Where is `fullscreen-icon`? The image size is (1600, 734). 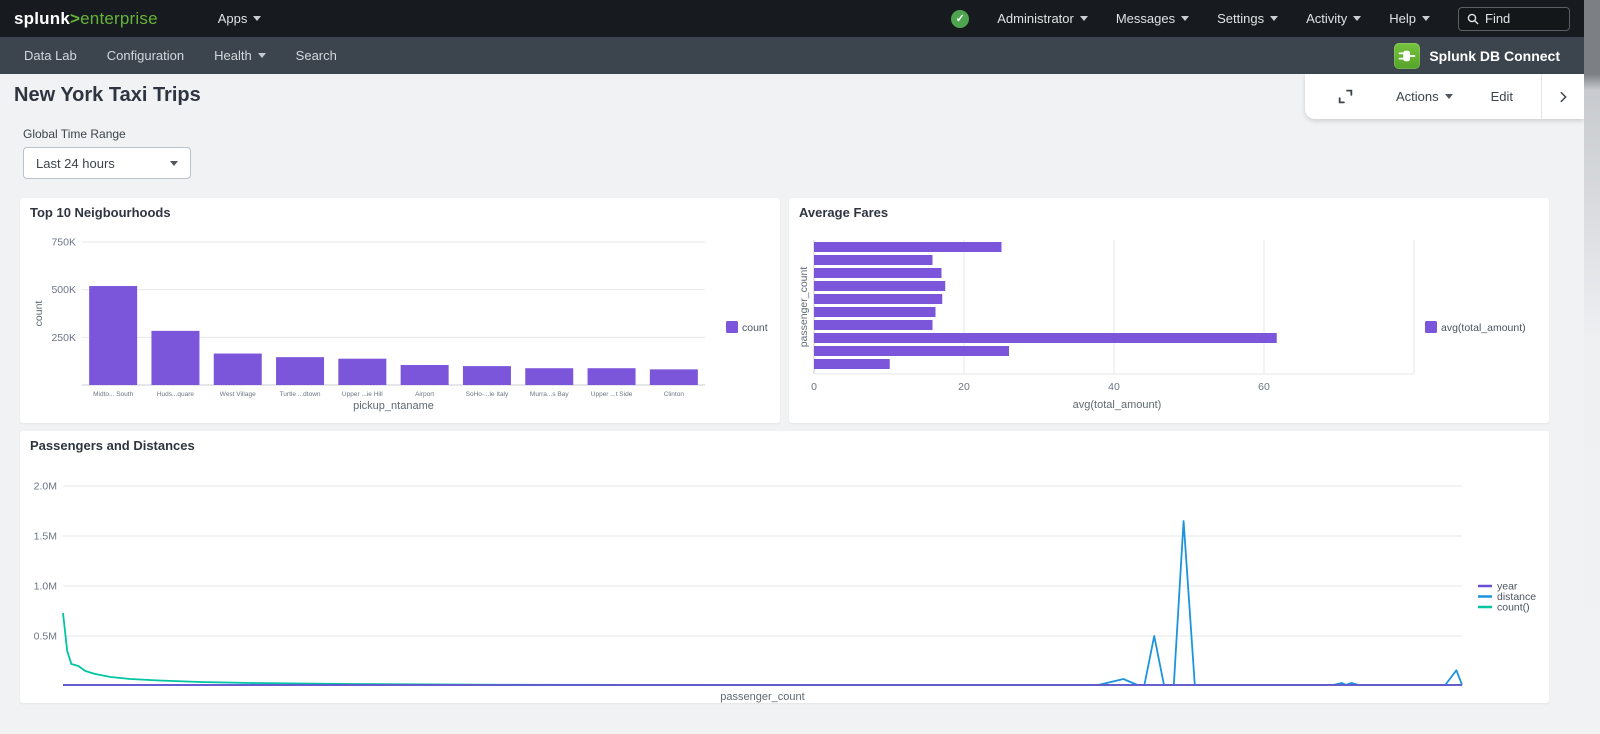
fullscreen-icon is located at coordinates (1345, 96).